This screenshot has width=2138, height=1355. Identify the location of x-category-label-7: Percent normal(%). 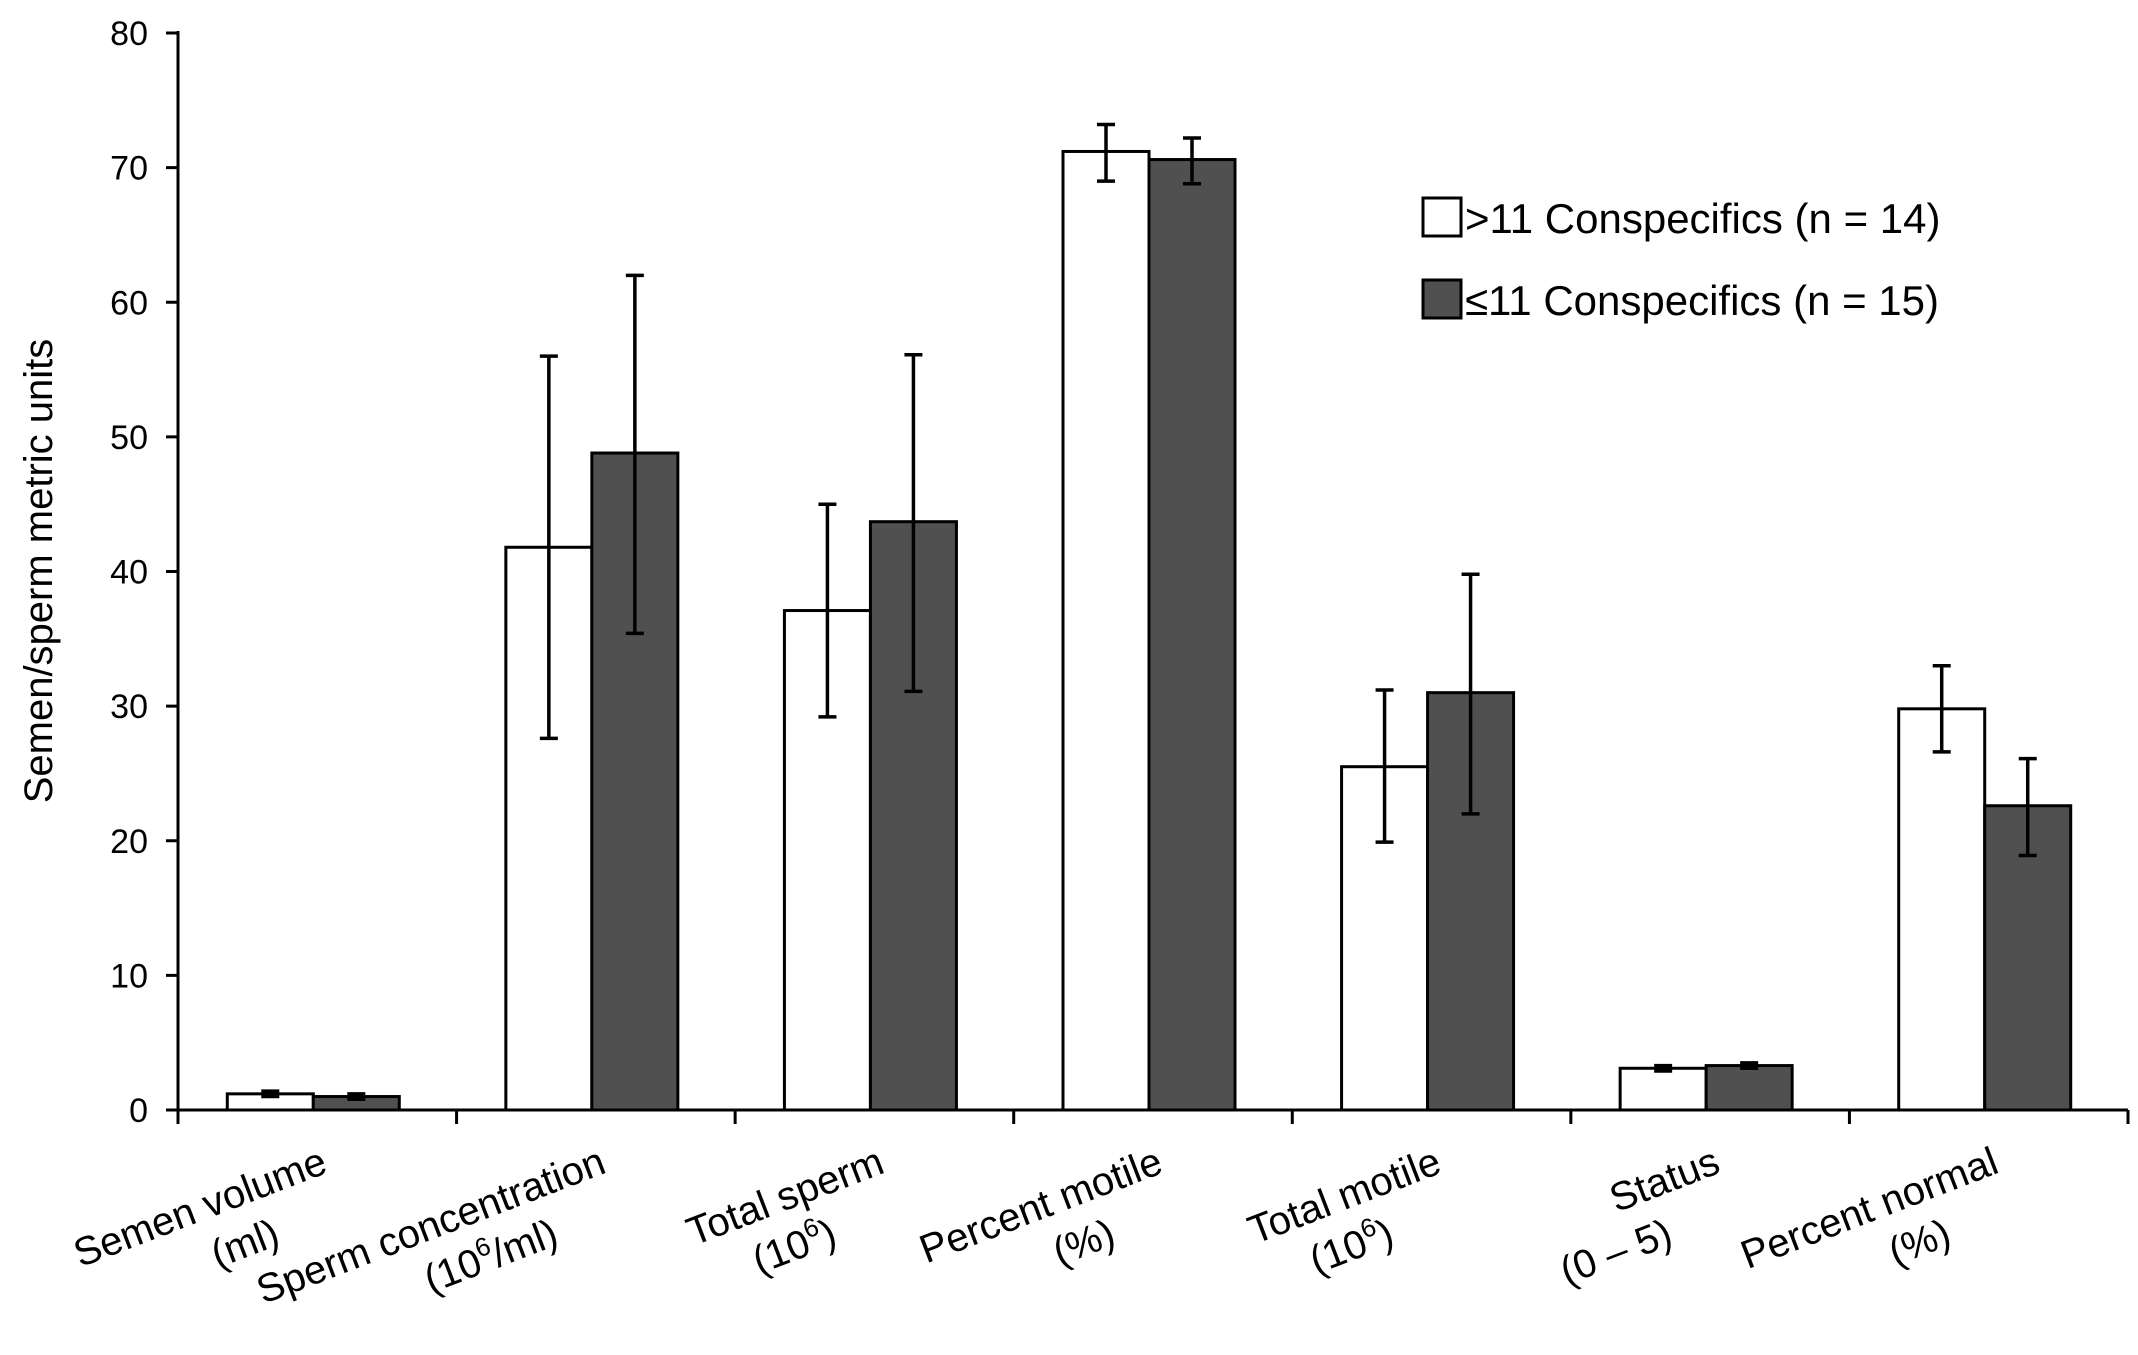
(1869, 1208).